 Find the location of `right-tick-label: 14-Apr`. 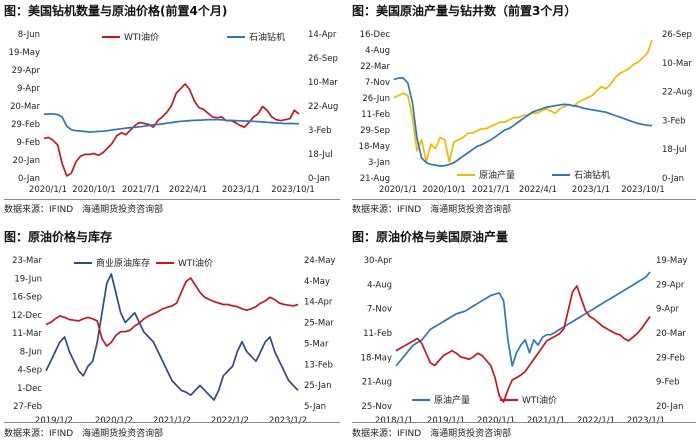

right-tick-label: 14-Apr is located at coordinates (322, 35).